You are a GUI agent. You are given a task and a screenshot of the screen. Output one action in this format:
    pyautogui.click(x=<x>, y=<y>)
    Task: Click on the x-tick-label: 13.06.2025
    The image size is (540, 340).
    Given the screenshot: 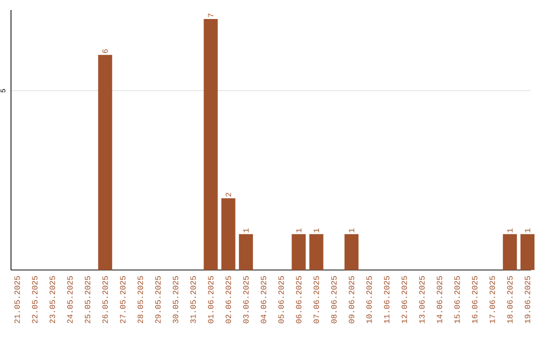 What is the action you would take?
    pyautogui.click(x=422, y=300)
    